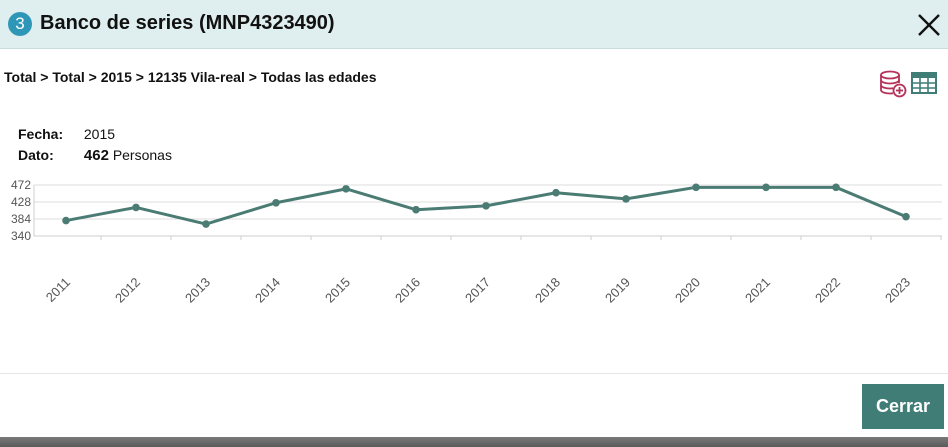  Describe the element at coordinates (547, 290) in the screenshot. I see `x-tick-label: 2018` at that location.